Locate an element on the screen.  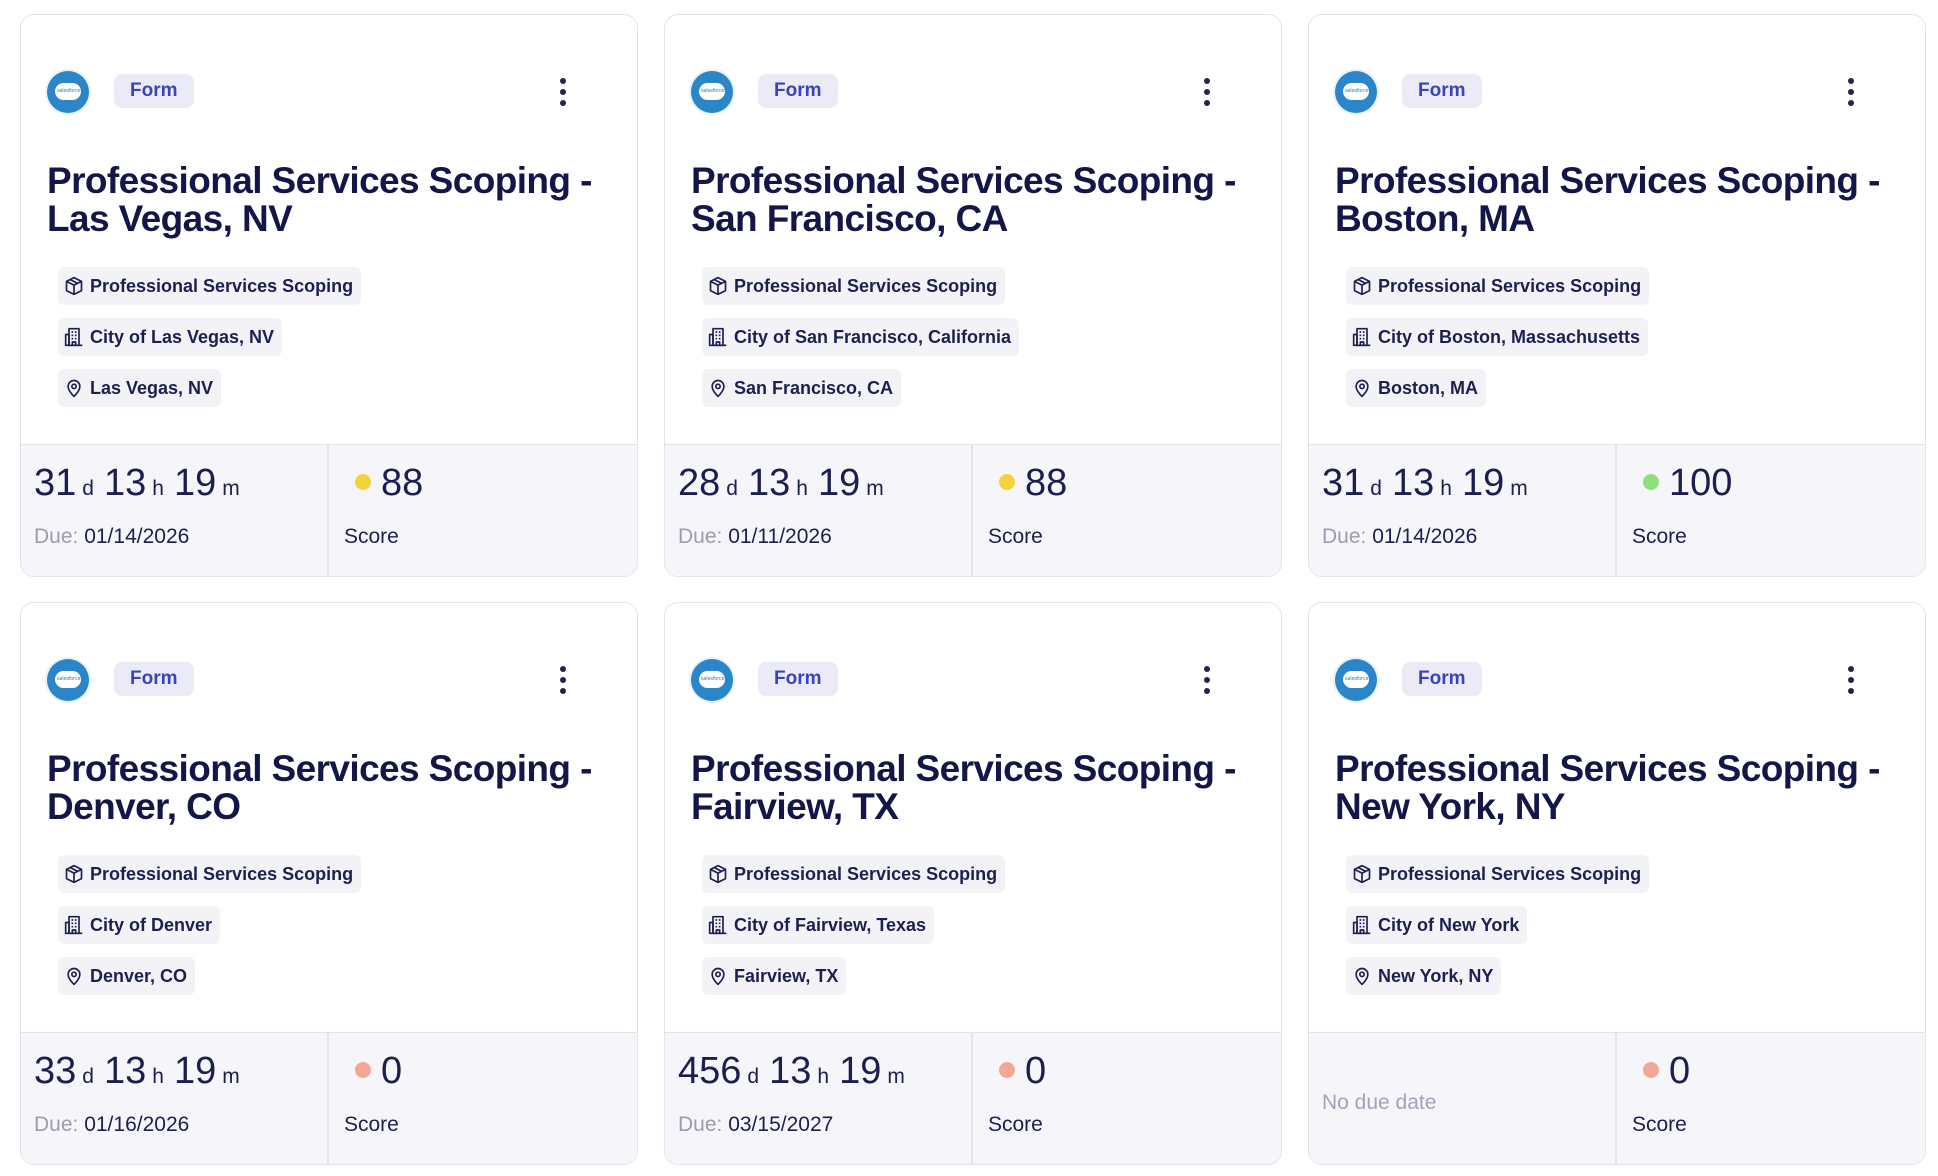
due-date: Due: 03/15/2027 is located at coordinates (755, 1125).